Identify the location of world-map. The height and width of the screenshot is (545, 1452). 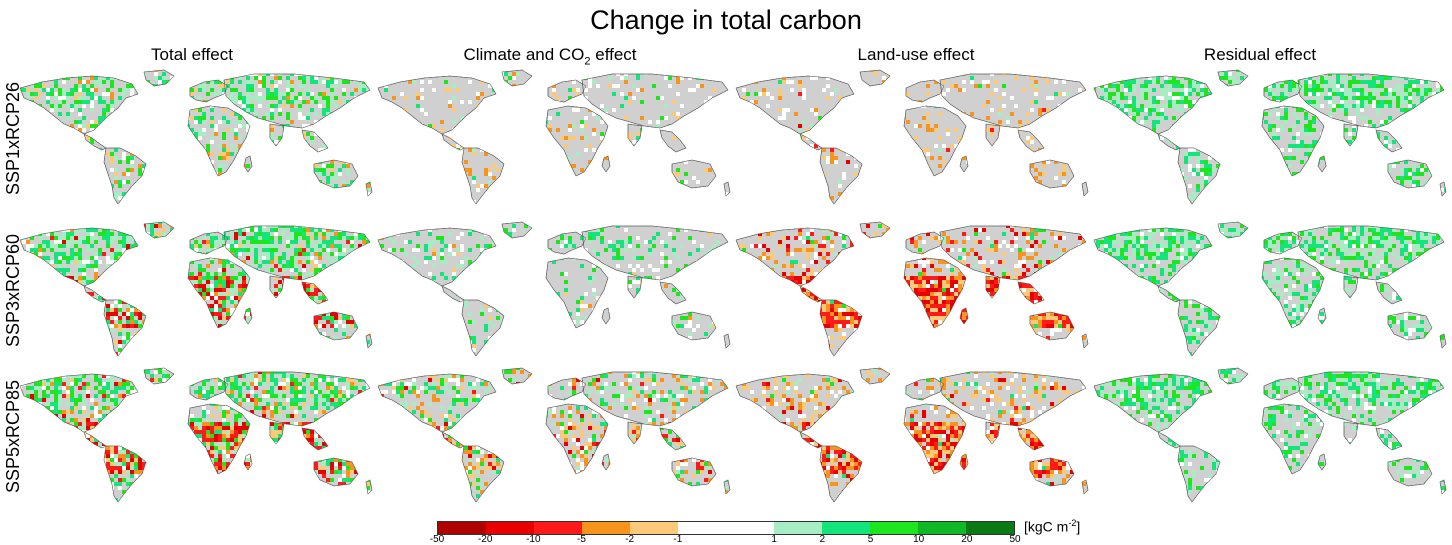
(1268, 138).